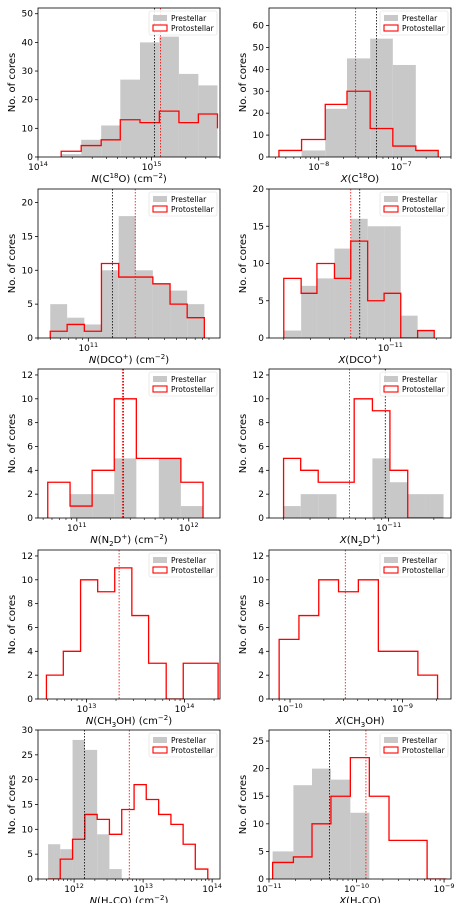 The height and width of the screenshot is (903, 462). What do you see at coordinates (152, 166) in the screenshot?
I see `x-tick-label: 1015` at bounding box center [152, 166].